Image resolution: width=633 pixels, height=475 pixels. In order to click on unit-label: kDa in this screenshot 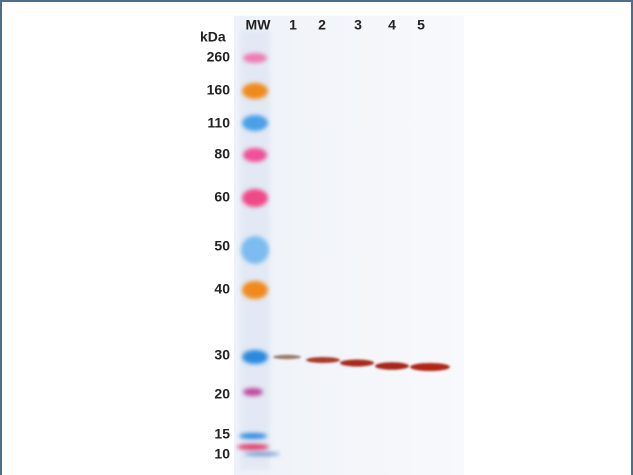, I will do `click(213, 37)`.